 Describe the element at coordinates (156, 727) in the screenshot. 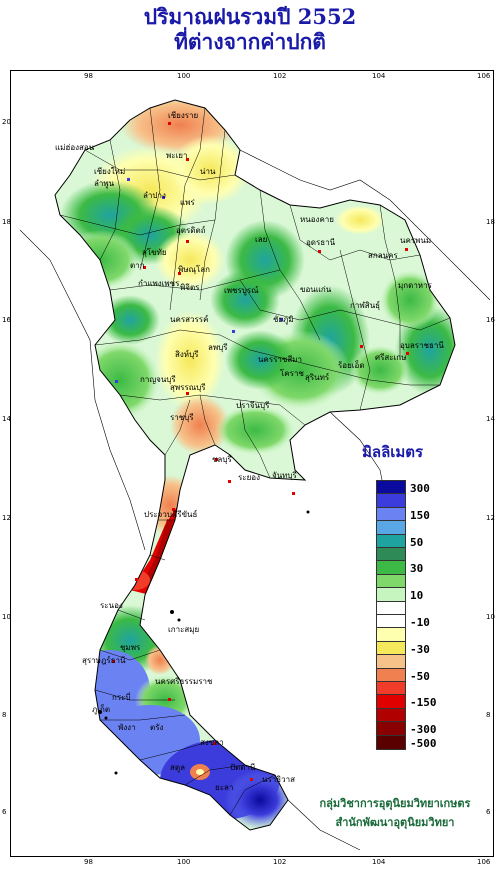

I see `province-label: ตรัง` at that location.